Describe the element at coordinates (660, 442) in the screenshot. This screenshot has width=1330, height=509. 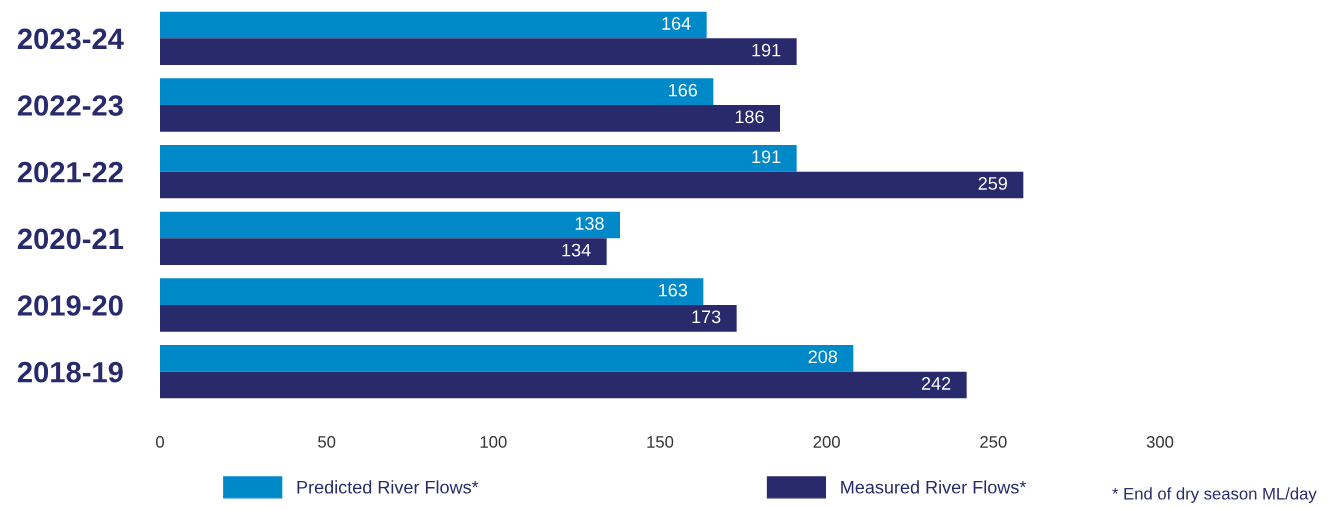
I see `x-tick-label: 150` at that location.